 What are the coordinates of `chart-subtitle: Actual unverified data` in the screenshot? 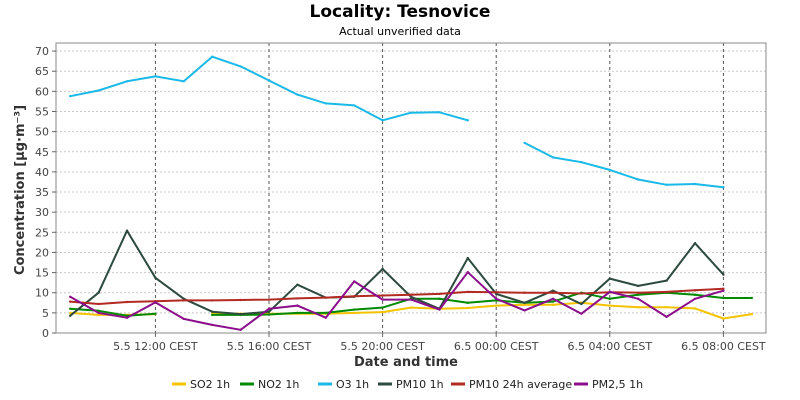 It's located at (400, 31).